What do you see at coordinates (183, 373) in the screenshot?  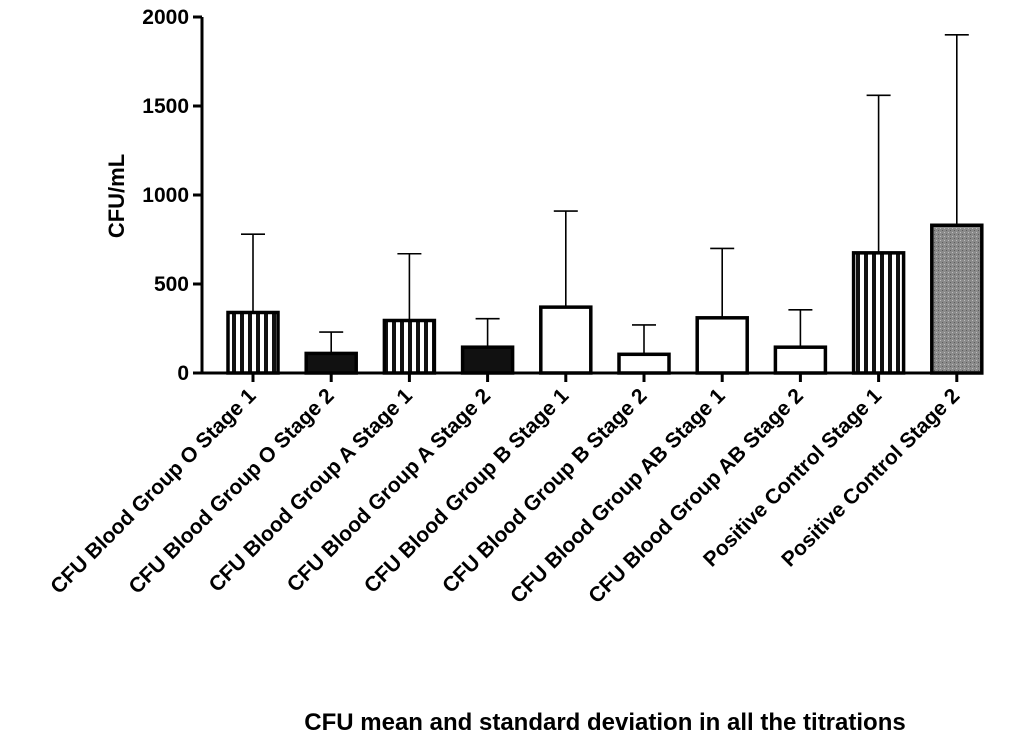 I see `y-tick-label: 0` at bounding box center [183, 373].